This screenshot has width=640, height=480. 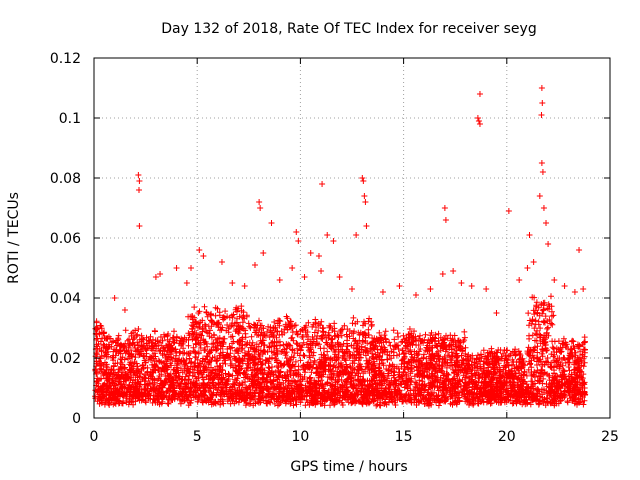 I want to click on x-tick-label: 5, so click(x=197, y=437).